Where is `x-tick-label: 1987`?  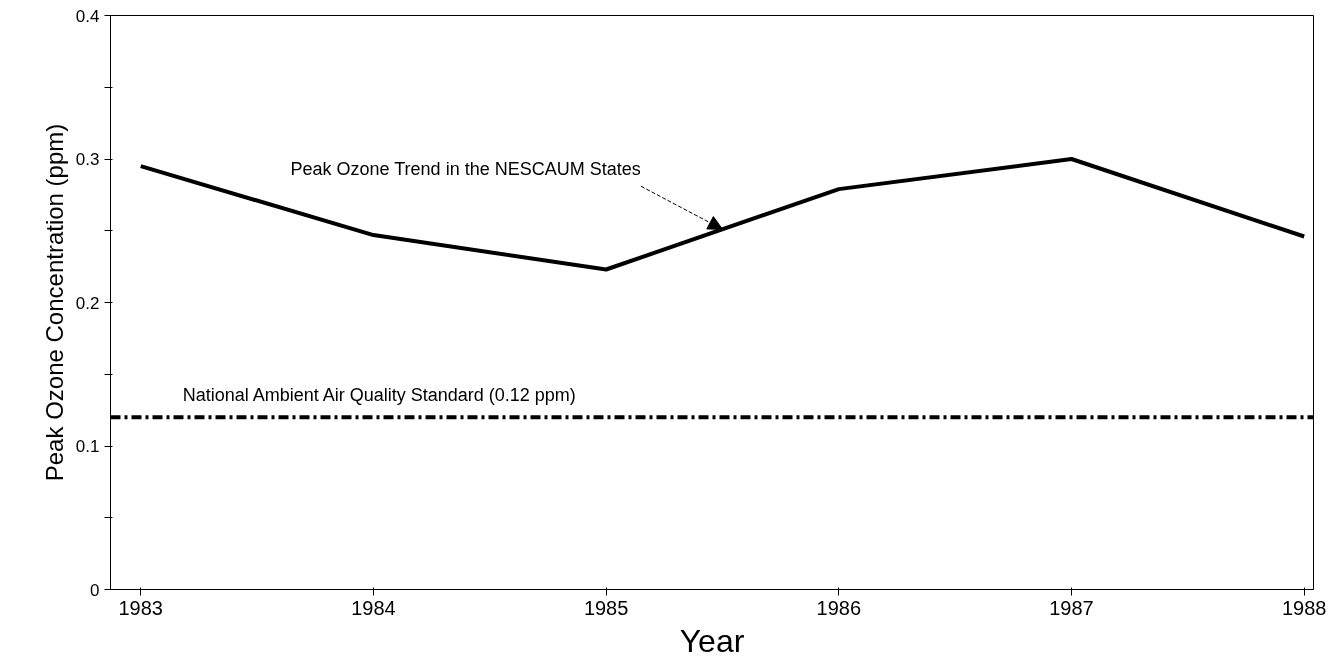
x-tick-label: 1987 is located at coordinates (1071, 607).